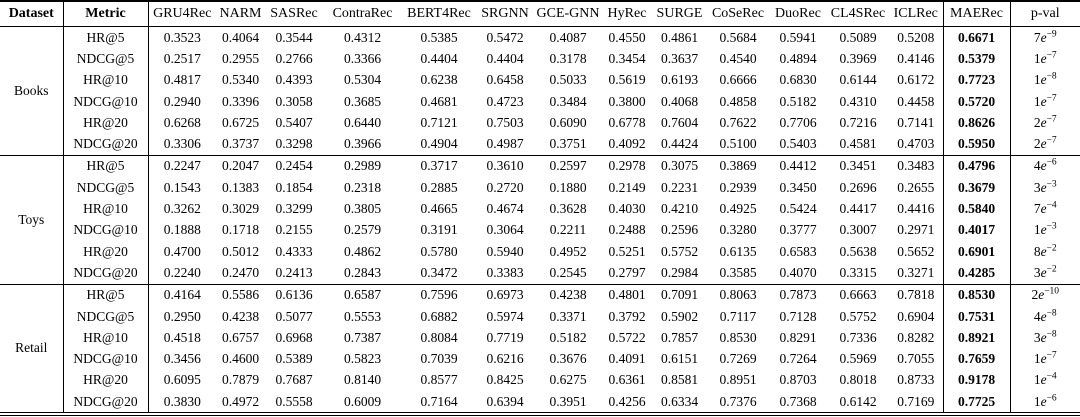 Image resolution: width=1080 pixels, height=417 pixels. Describe the element at coordinates (362, 380) in the screenshot. I see `value-cell: 0.8140` at that location.